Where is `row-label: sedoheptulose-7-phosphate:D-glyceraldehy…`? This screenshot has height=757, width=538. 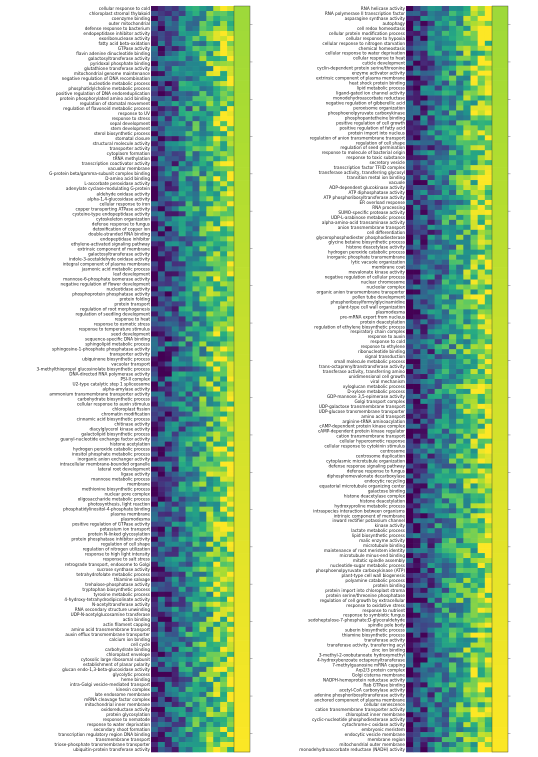 row-label: sedoheptulose-7-phosphate:D-glyceraldehy… is located at coordinates (356, 620).